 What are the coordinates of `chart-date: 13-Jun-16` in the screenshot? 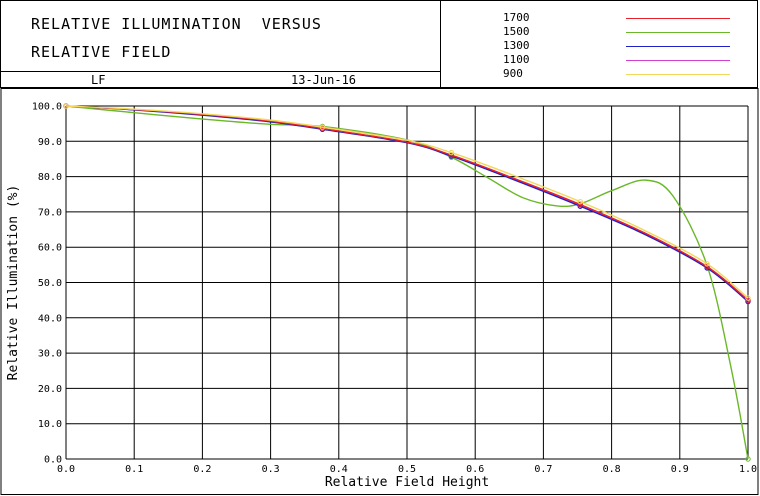 It's located at (324, 80).